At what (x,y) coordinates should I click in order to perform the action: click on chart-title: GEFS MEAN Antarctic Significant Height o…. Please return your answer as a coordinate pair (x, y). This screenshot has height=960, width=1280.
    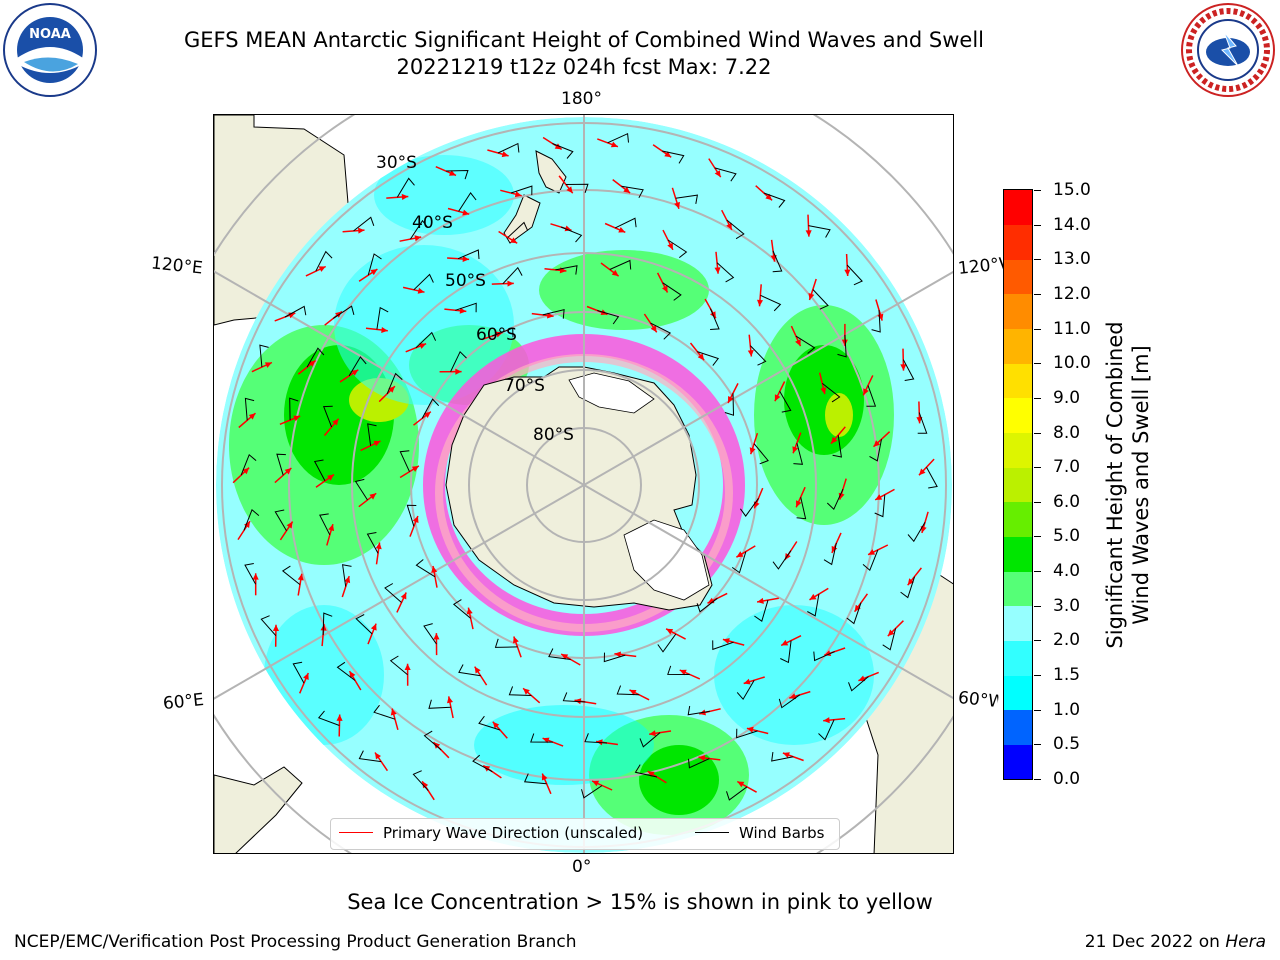
    Looking at the image, I should click on (584, 40).